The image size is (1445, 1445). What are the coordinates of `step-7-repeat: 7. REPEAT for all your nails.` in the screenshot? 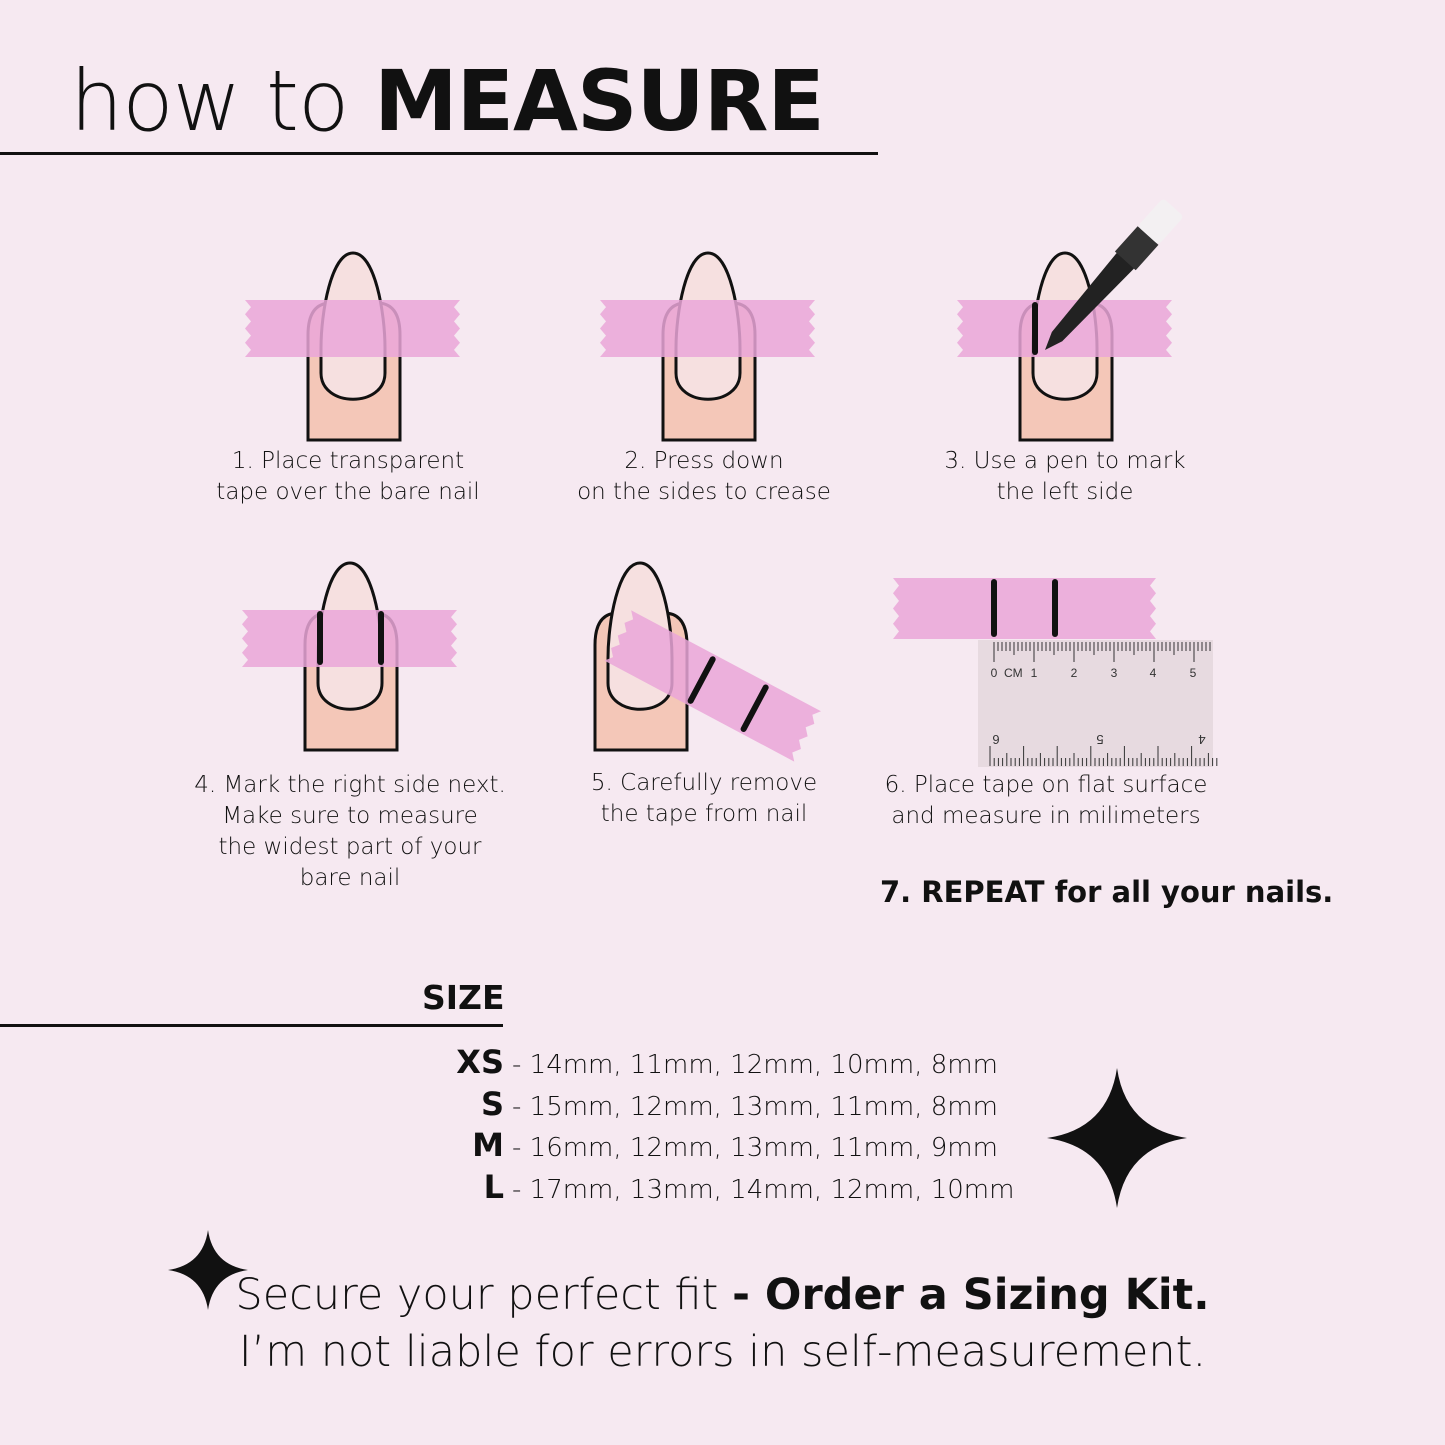 It's located at (1107, 892).